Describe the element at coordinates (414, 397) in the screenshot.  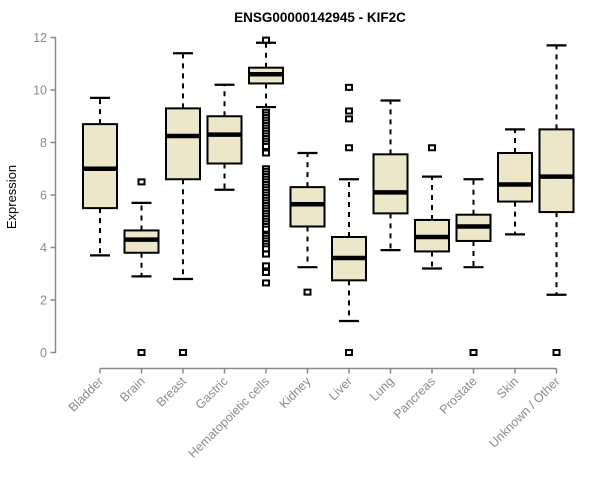
I see `x-tick-label: Pancreas` at that location.